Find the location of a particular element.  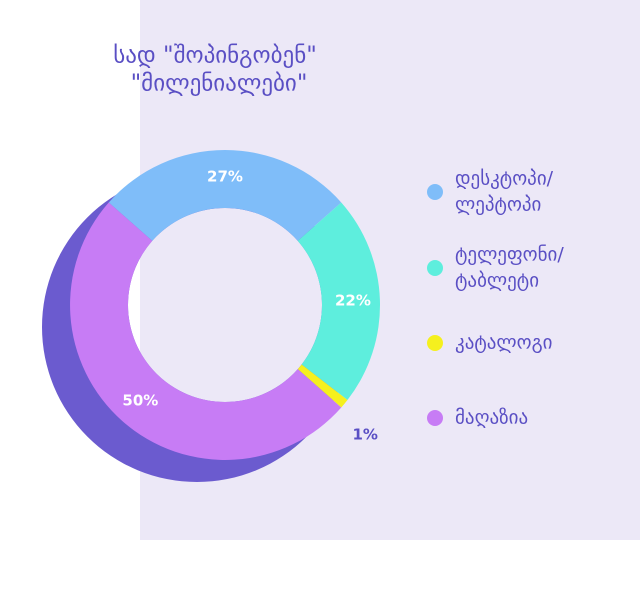

value-label: 27% is located at coordinates (225, 177).